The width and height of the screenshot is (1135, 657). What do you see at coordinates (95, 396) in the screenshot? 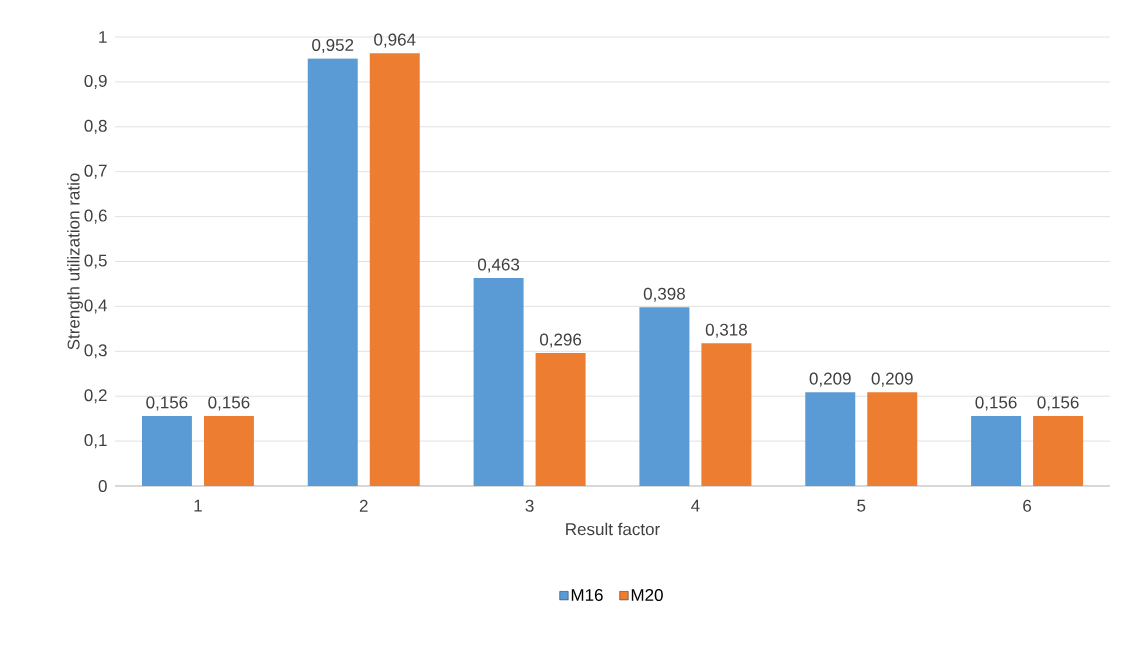
I see `y-tick-label: 0,2` at bounding box center [95, 396].